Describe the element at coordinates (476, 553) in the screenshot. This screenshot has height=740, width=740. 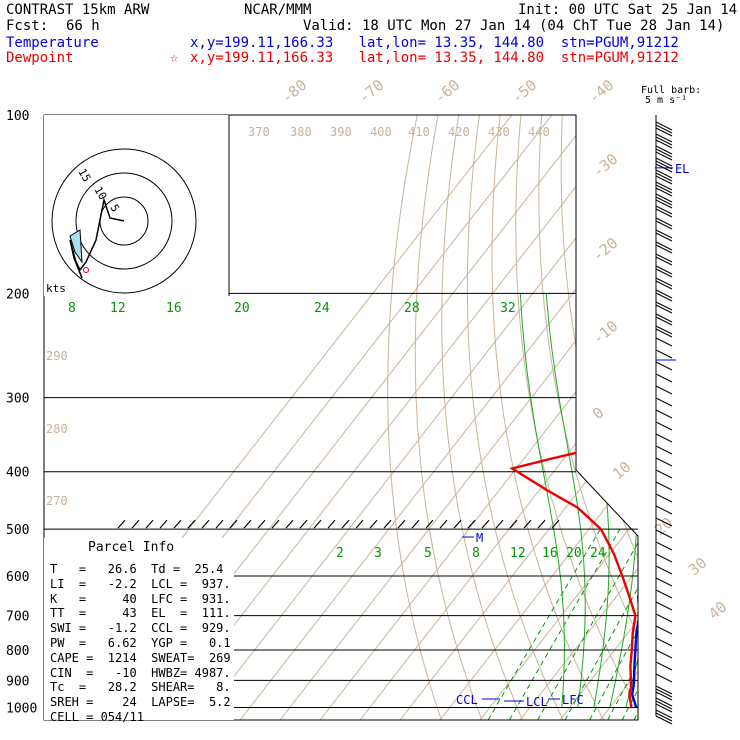
I see `mixing-ratio-label: 8` at that location.